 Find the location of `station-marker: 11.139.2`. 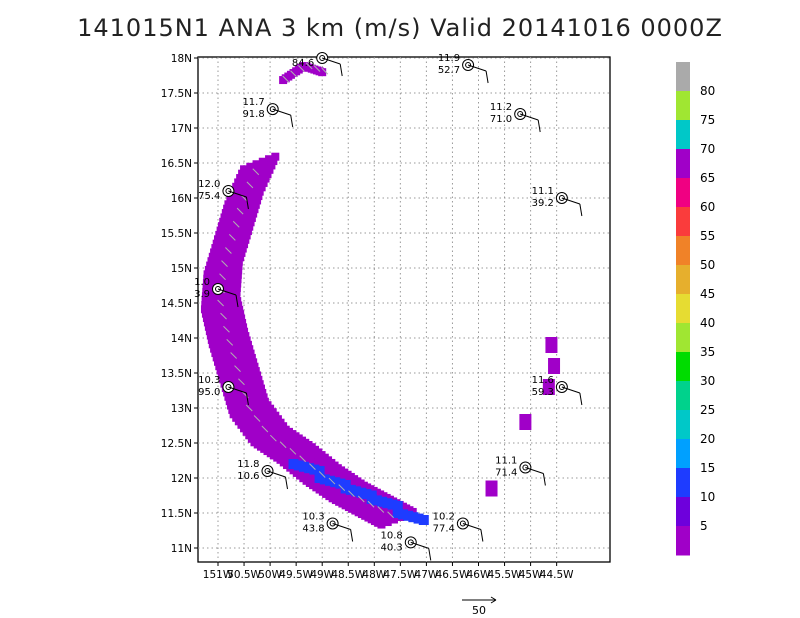

station-marker: 11.139.2 is located at coordinates (557, 201).